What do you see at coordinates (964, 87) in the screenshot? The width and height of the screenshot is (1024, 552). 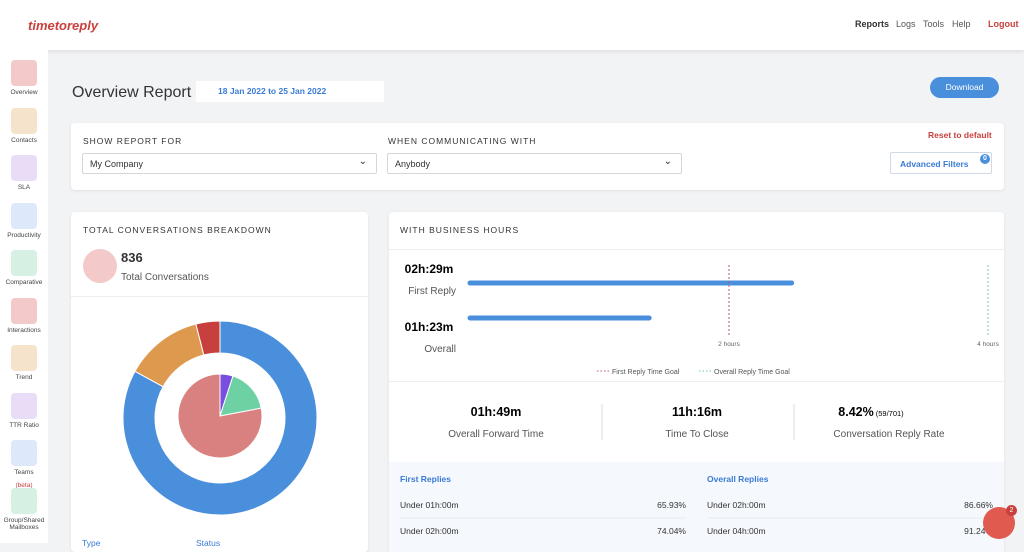 I see `download-button: Download` at bounding box center [964, 87].